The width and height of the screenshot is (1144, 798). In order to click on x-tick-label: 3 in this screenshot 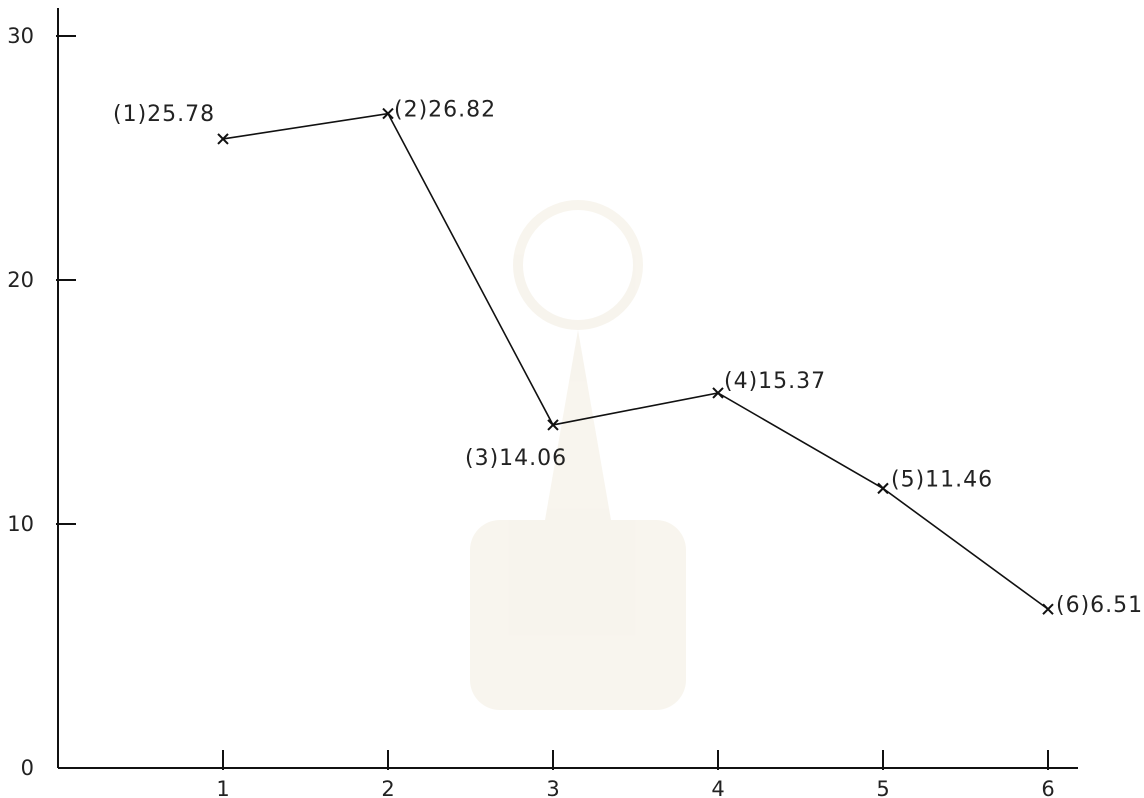, I will do `click(552, 787)`.